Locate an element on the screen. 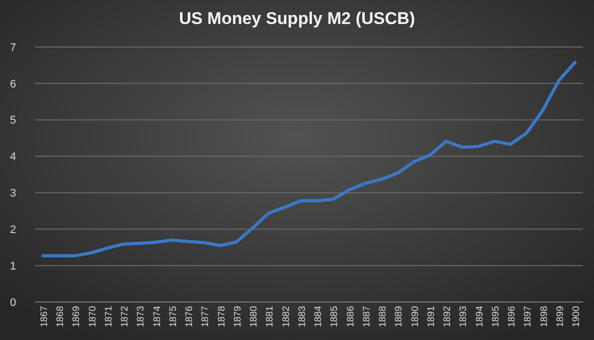 Image resolution: width=594 pixels, height=340 pixels. x-tick-label: 1889 is located at coordinates (399, 317).